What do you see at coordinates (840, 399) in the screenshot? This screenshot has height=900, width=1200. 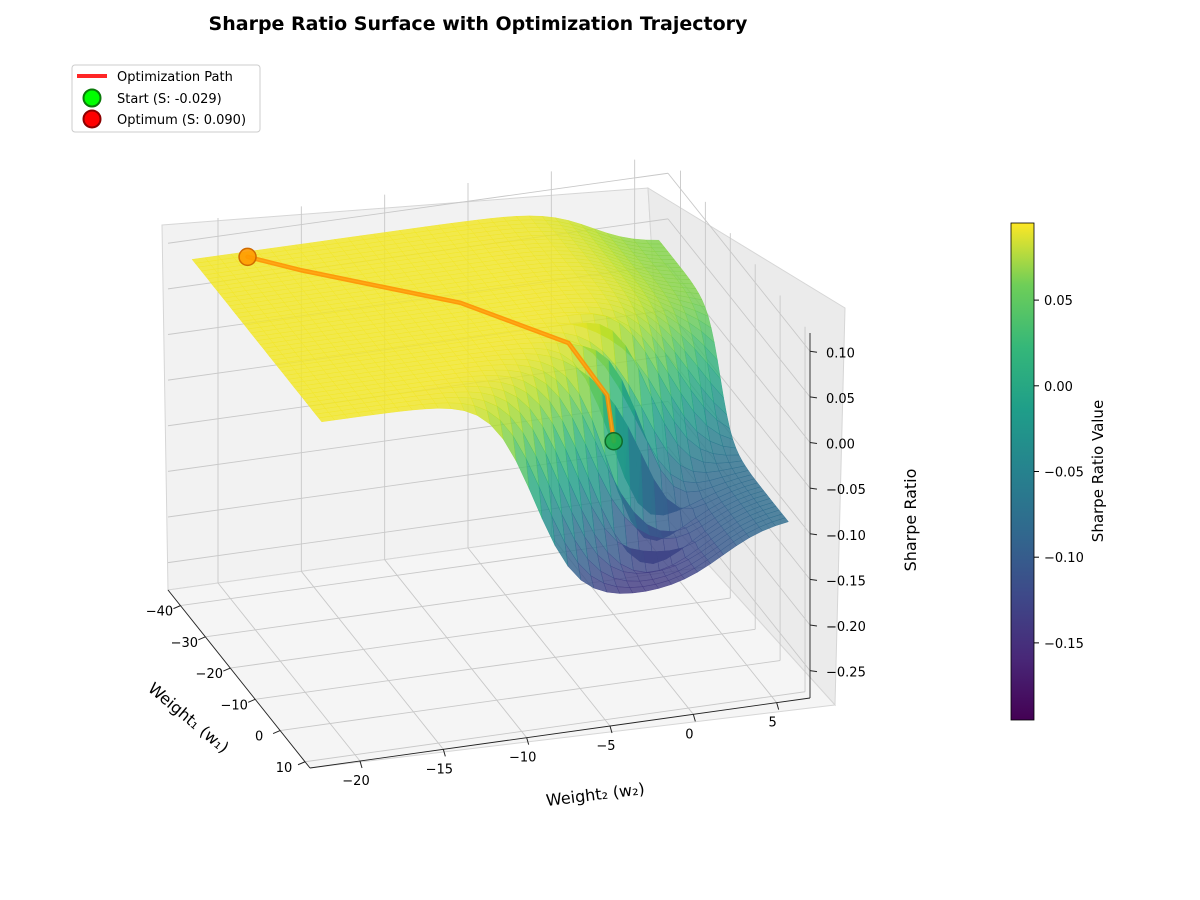 I see `z-tick-label: 0.05` at bounding box center [840, 399].